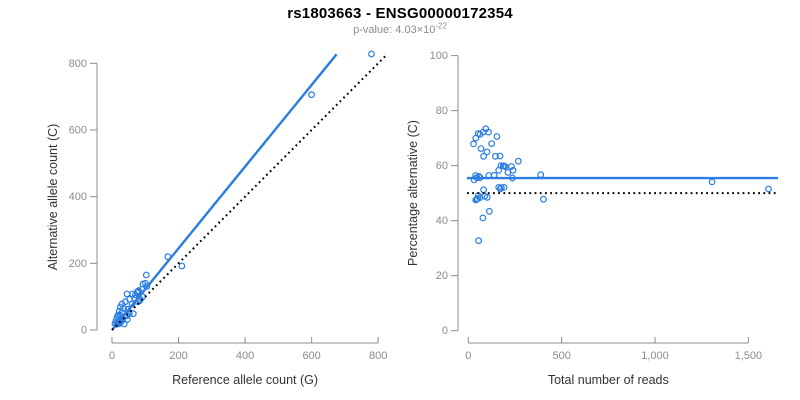 Image resolution: width=800 pixels, height=400 pixels. I want to click on y-tick-label: 80, so click(442, 111).